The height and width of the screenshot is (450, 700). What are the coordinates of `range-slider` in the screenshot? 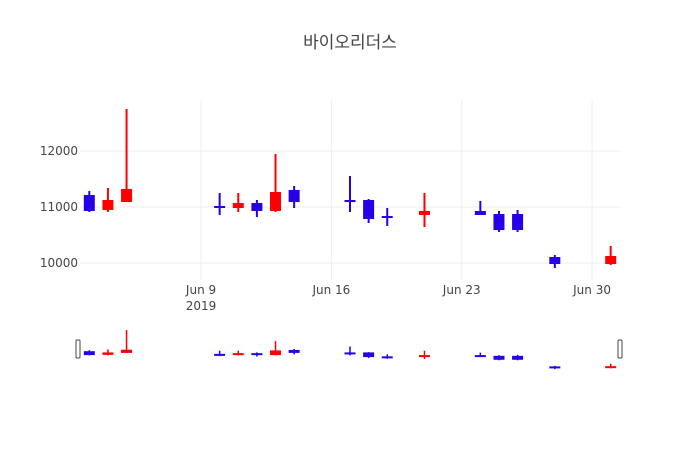 It's located at (349, 350).